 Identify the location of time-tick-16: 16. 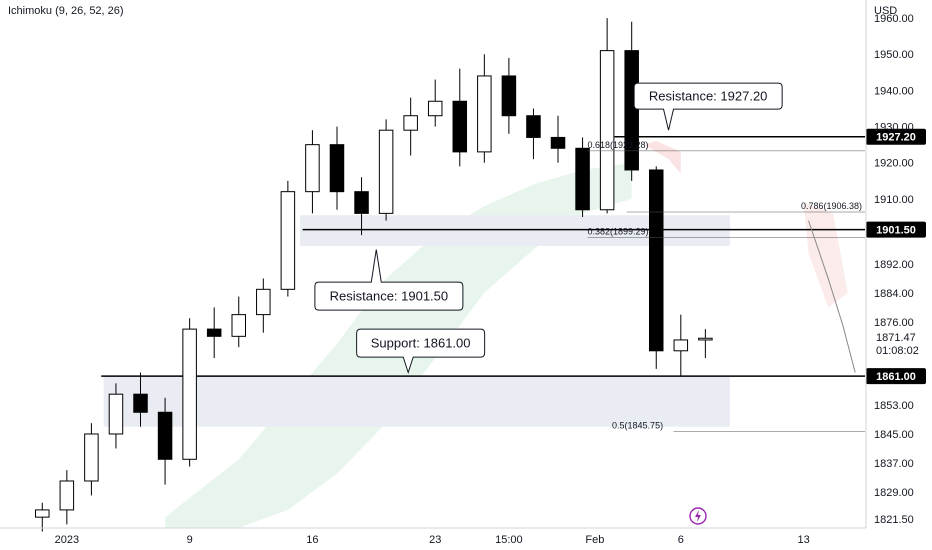
(312, 540).